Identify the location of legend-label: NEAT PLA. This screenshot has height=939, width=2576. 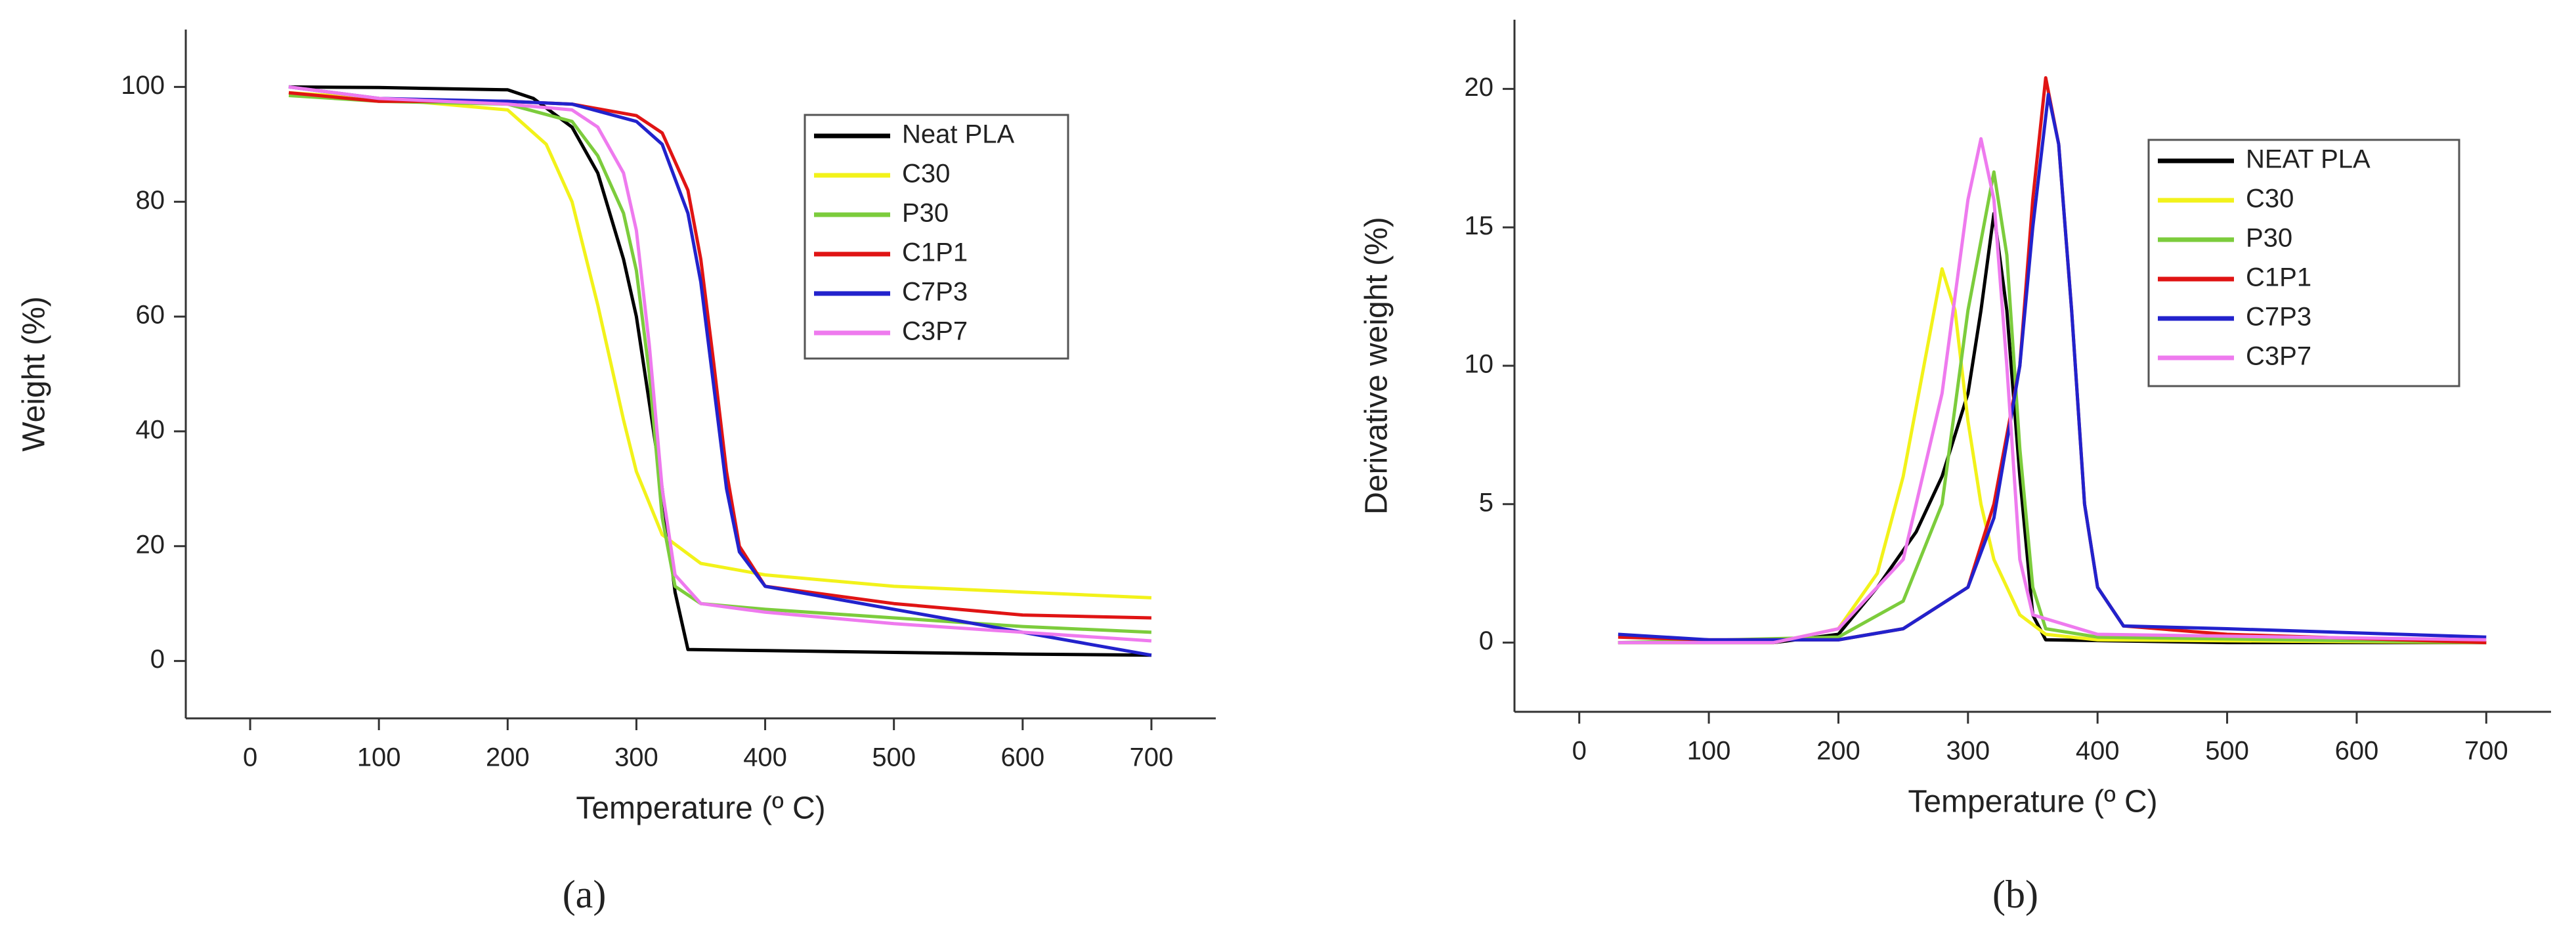
(2308, 159).